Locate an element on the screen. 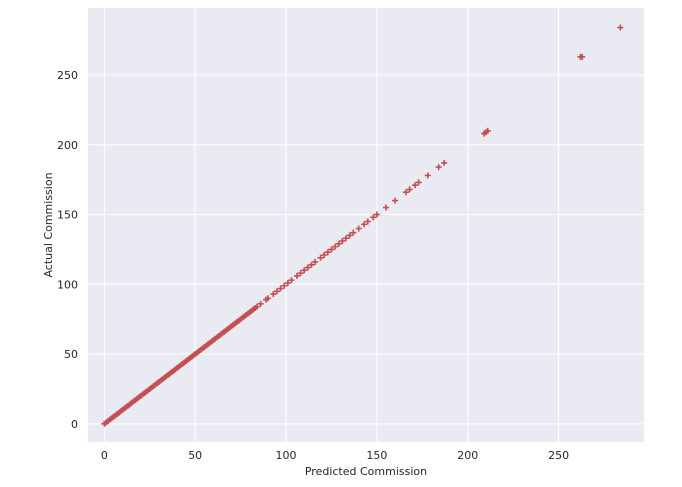  x-tick-label: 200 is located at coordinates (467, 455).